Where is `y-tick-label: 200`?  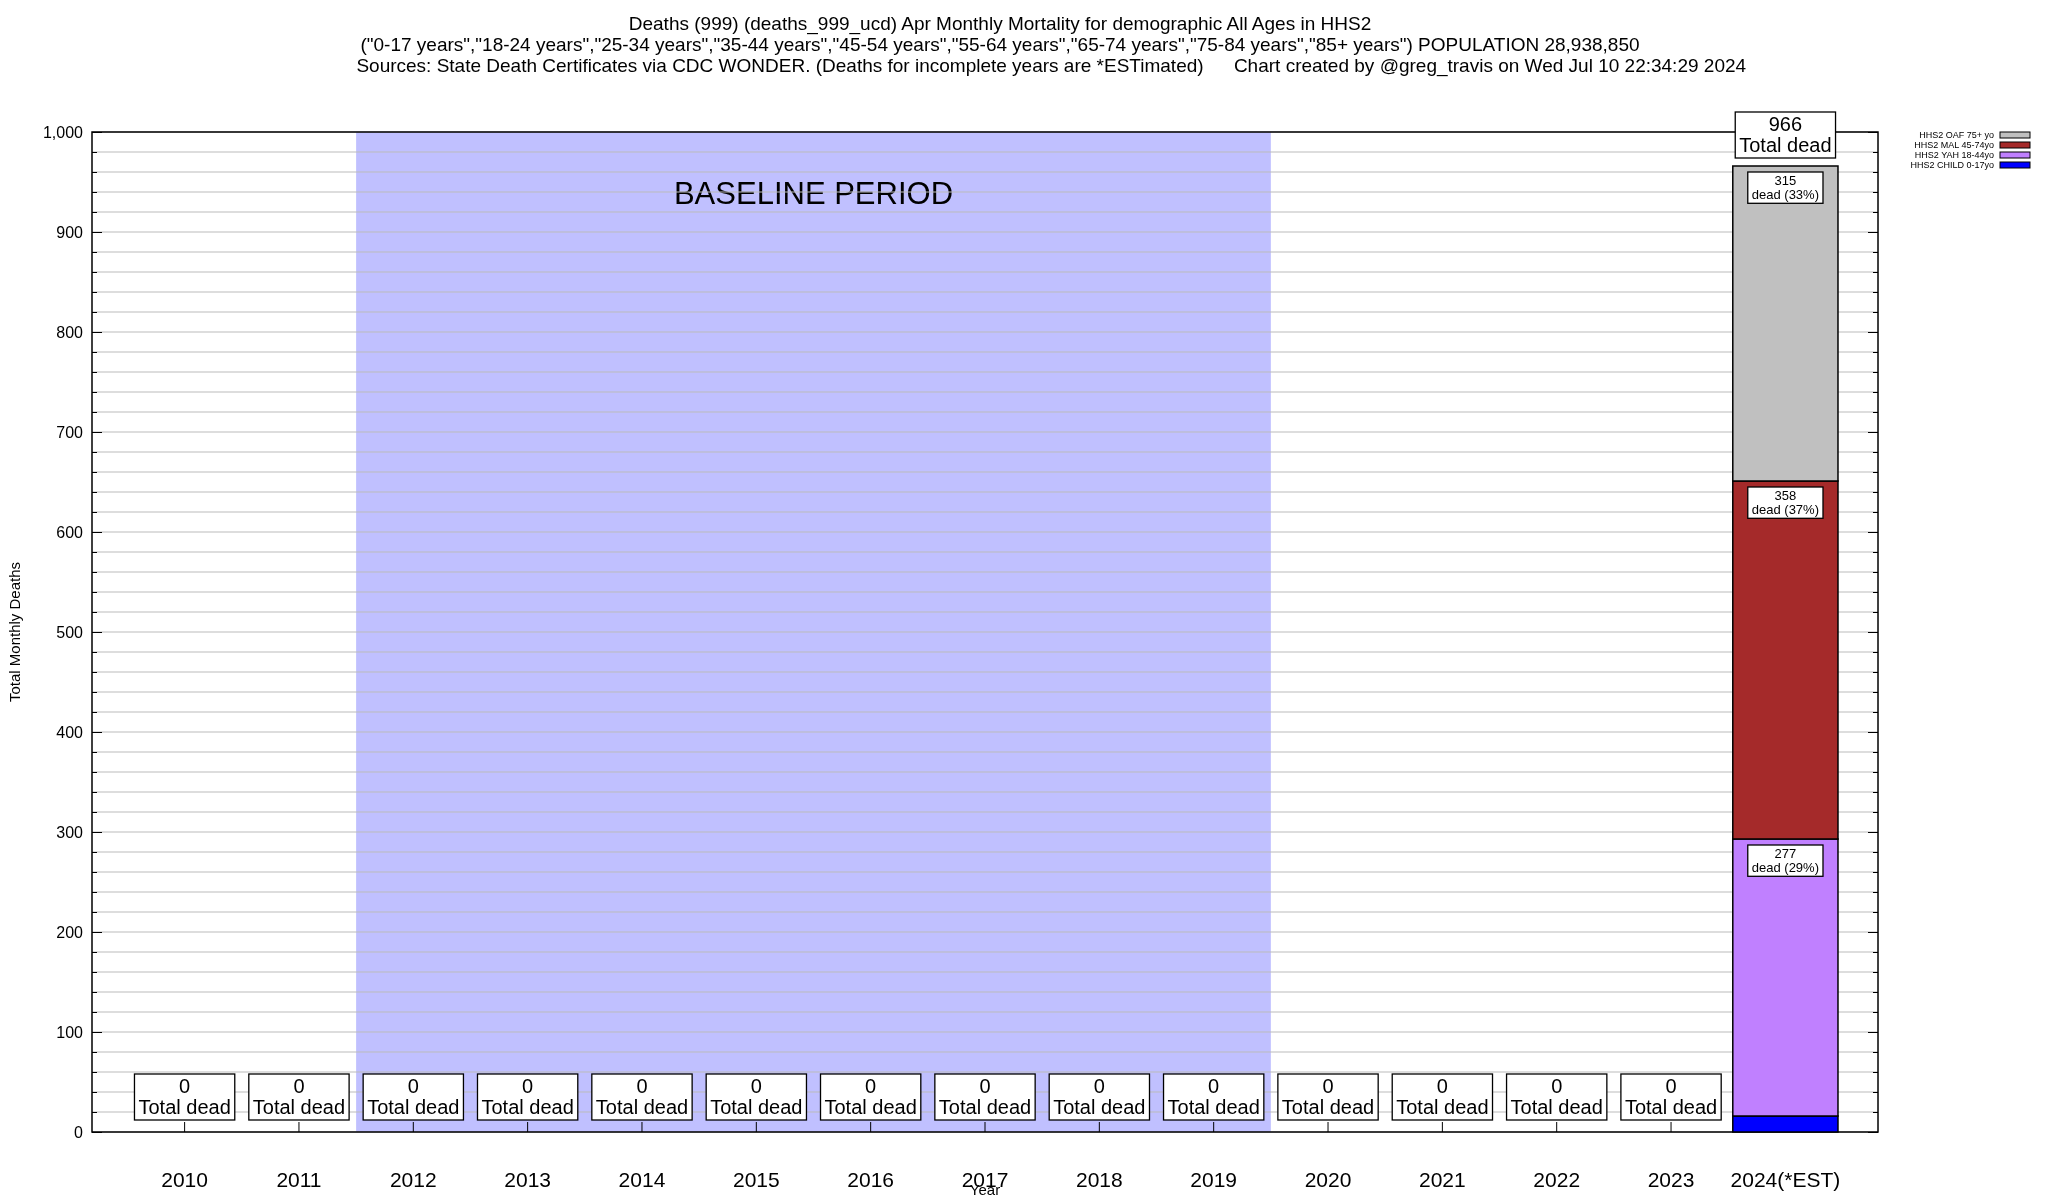
y-tick-label: 200 is located at coordinates (70, 932).